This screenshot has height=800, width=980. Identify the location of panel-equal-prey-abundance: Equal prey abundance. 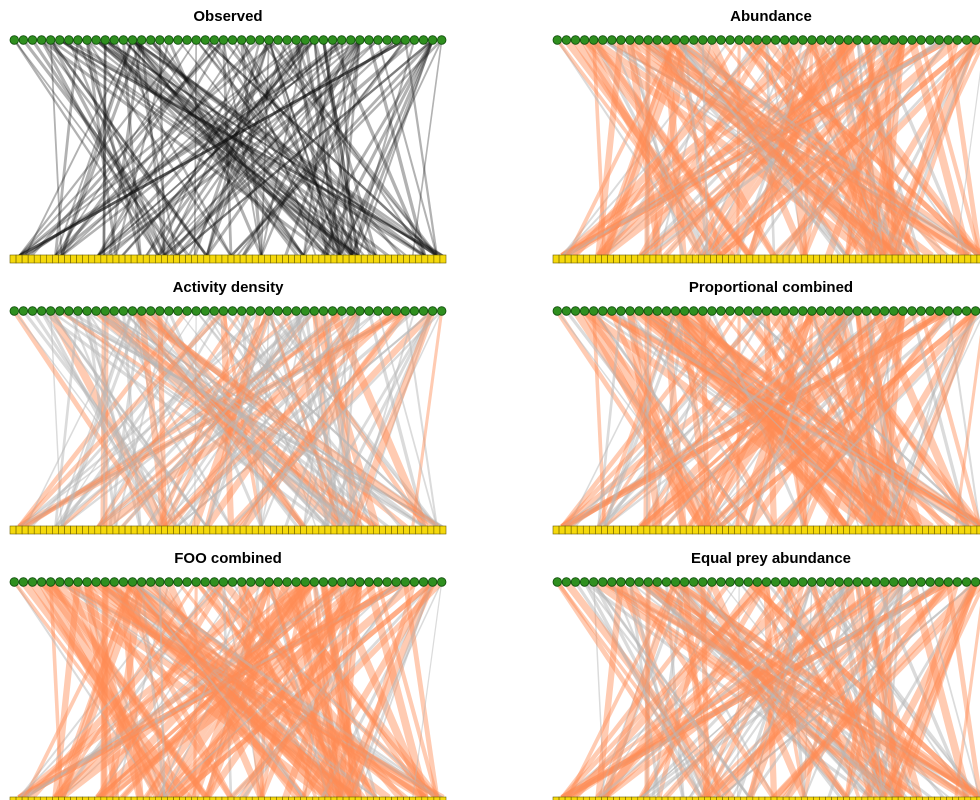
(766, 675).